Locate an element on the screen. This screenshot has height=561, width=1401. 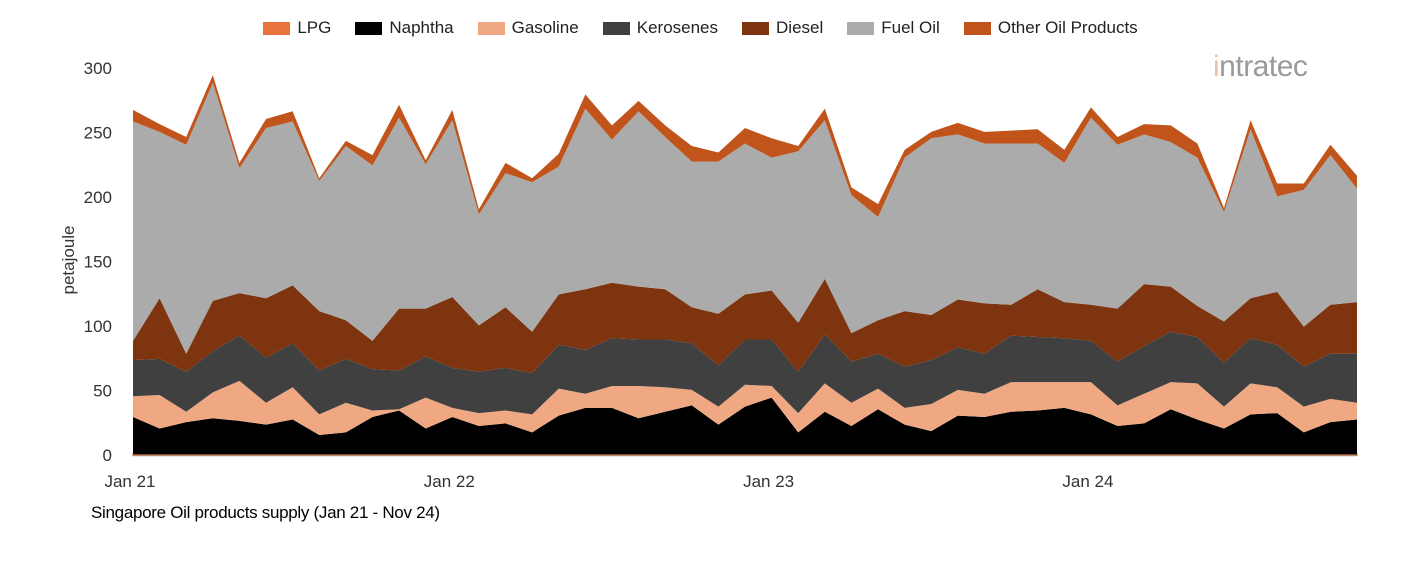
intratec-logo: intratec is located at coordinates (1260, 66).